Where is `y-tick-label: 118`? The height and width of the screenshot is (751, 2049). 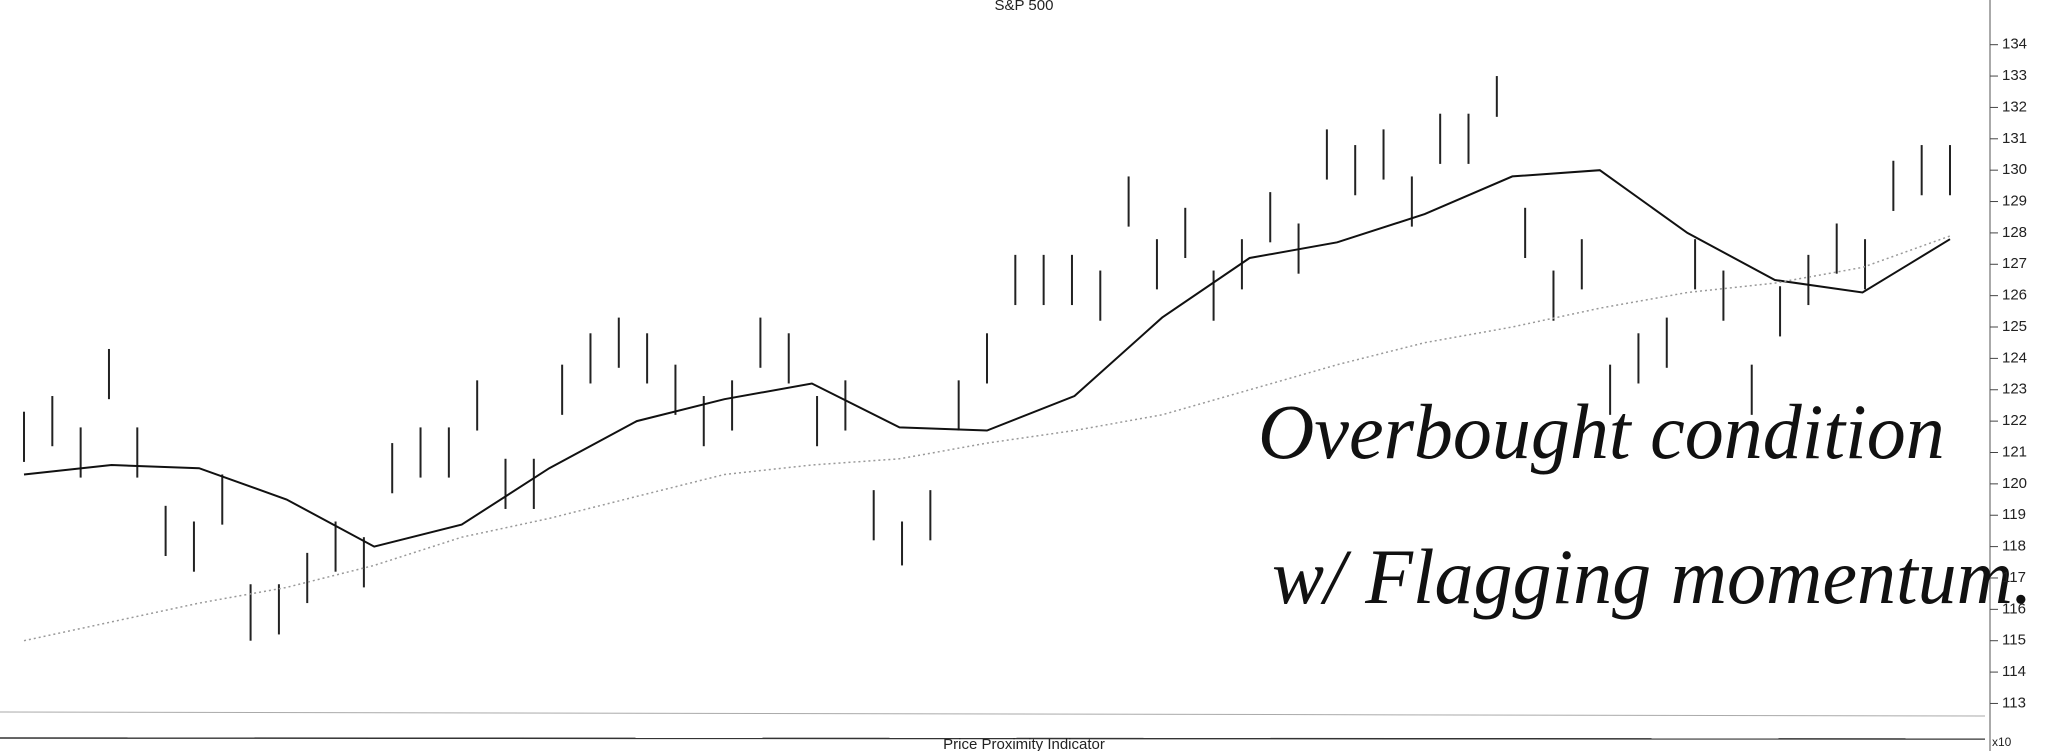 y-tick-label: 118 is located at coordinates (2014, 546).